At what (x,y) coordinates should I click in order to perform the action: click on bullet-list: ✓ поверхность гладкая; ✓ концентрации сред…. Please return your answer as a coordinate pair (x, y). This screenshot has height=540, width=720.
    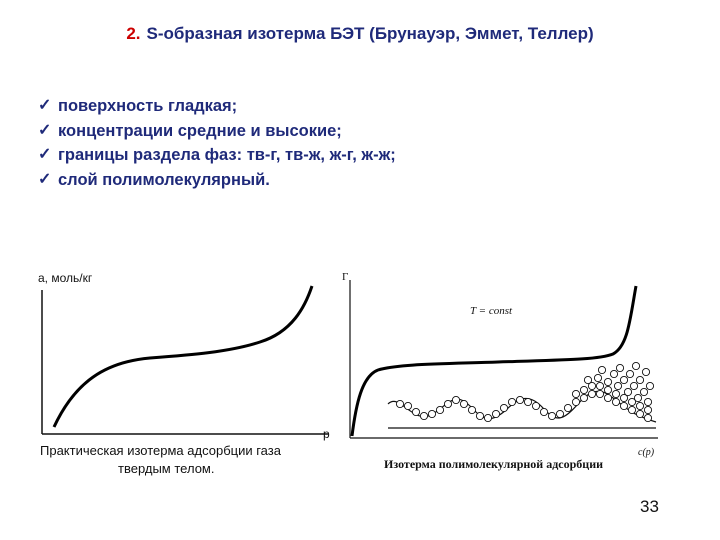
    Looking at the image, I should click on (217, 143).